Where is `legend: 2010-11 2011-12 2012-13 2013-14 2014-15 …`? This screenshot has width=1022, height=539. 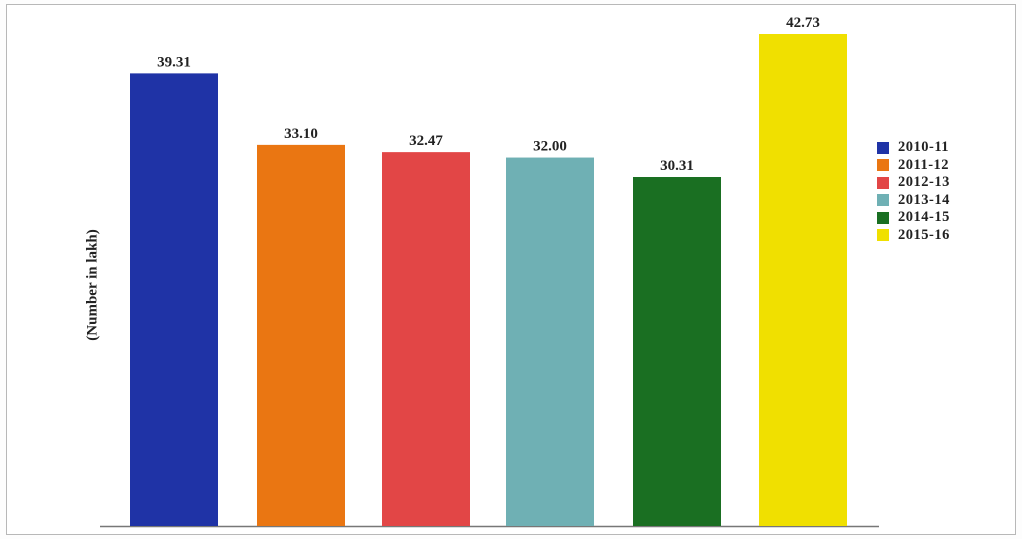 legend: 2010-11 2011-12 2012-13 2013-14 2014-15 … is located at coordinates (913, 191).